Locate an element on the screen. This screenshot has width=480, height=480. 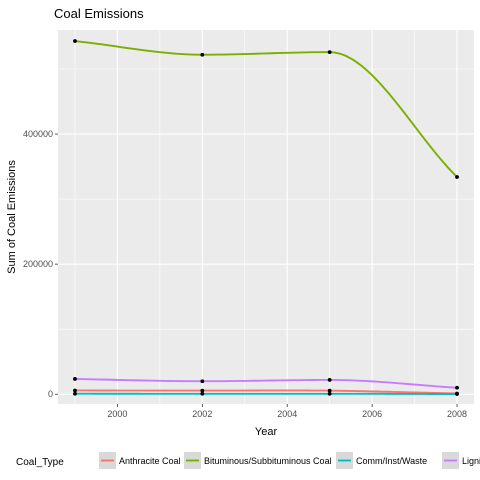
series-line-lignite is located at coordinates (266, 383).